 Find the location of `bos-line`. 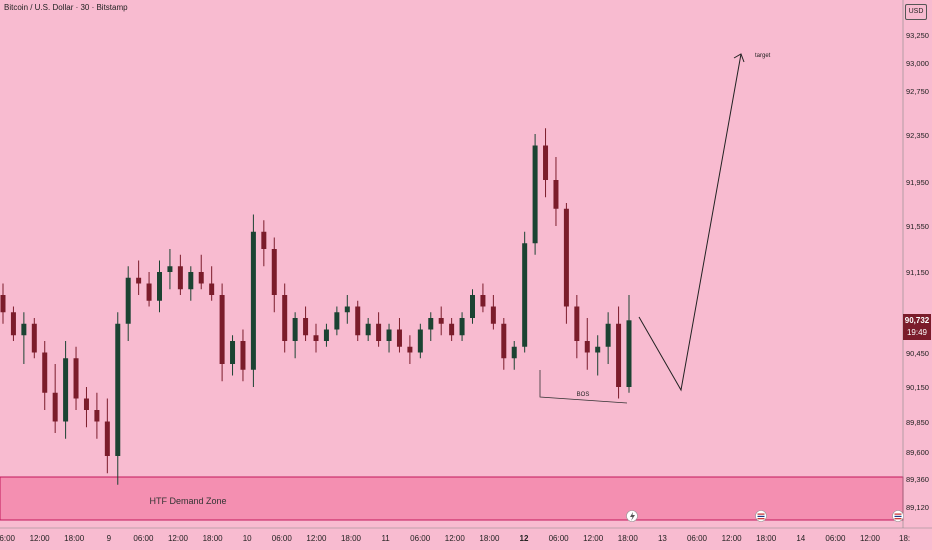

bos-line is located at coordinates (583, 387).